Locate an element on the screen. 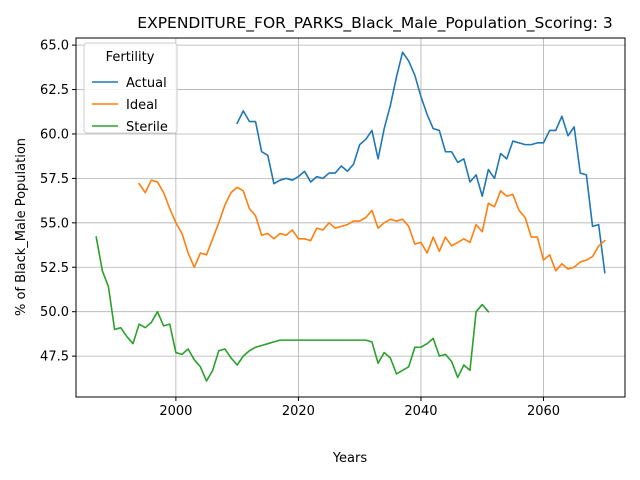  x-axis-label: Years is located at coordinates (350, 458).